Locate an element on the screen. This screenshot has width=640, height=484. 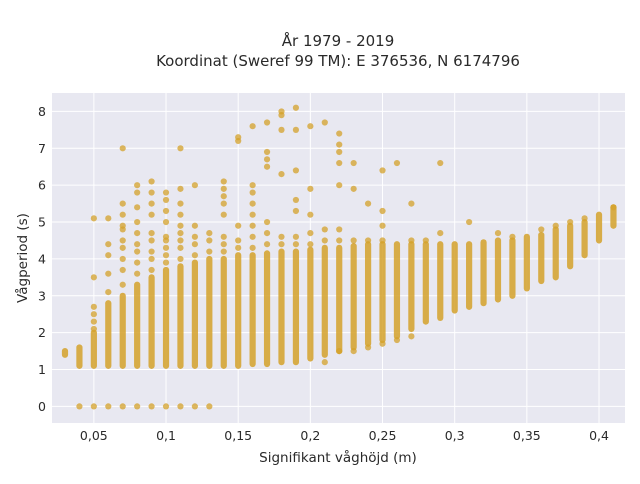
x-tick-label: 0,3 is located at coordinates (455, 435).